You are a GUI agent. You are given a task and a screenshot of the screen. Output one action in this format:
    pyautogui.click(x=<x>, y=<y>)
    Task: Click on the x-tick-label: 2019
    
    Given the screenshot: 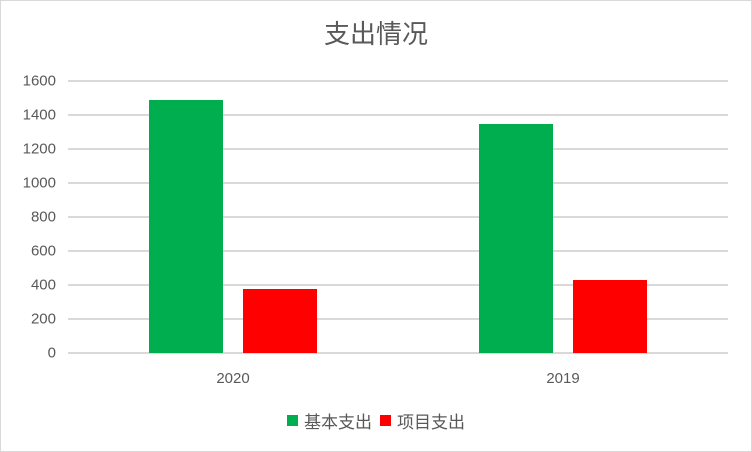 What is the action you would take?
    pyautogui.click(x=563, y=378)
    